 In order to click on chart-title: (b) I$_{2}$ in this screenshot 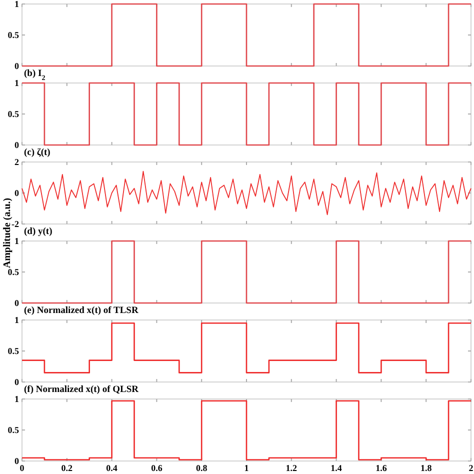, I will do `click(35, 75)`.